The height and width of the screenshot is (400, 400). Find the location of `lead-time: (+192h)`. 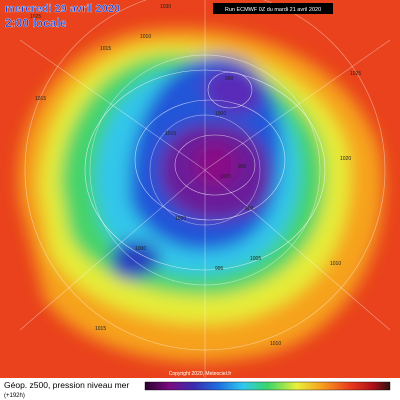

lead-time: (+192h) is located at coordinates (14, 396).